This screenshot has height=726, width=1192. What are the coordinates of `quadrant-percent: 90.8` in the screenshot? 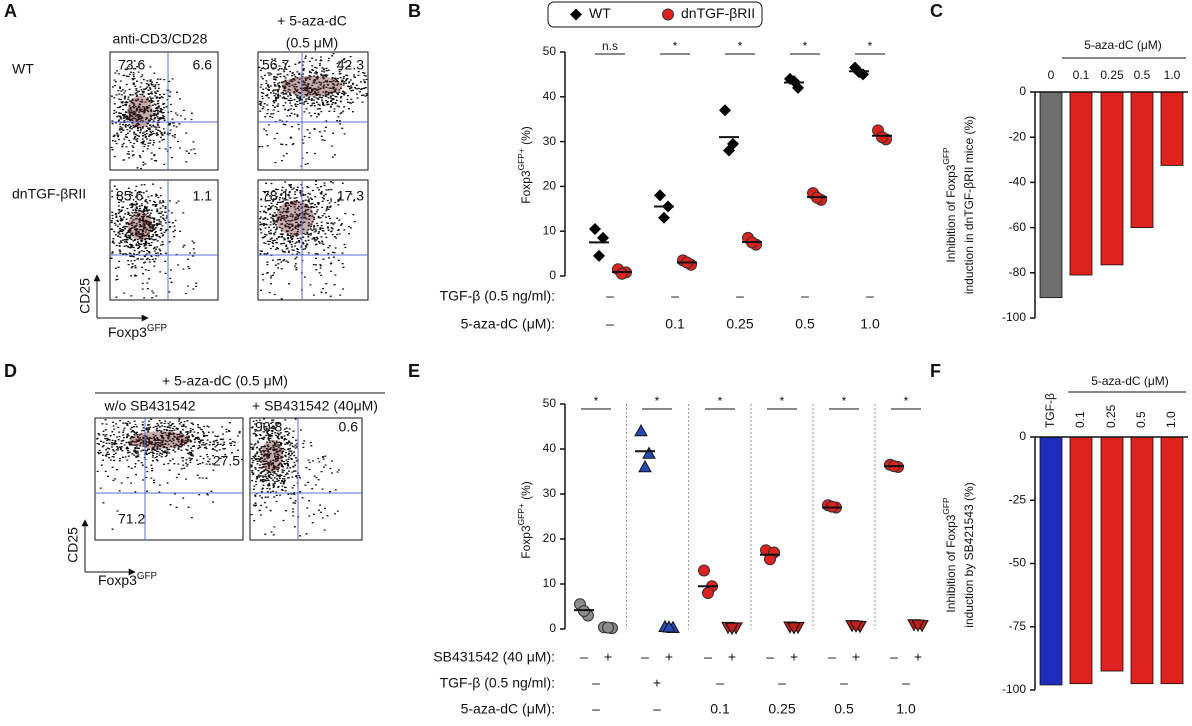 It's located at (268, 427).